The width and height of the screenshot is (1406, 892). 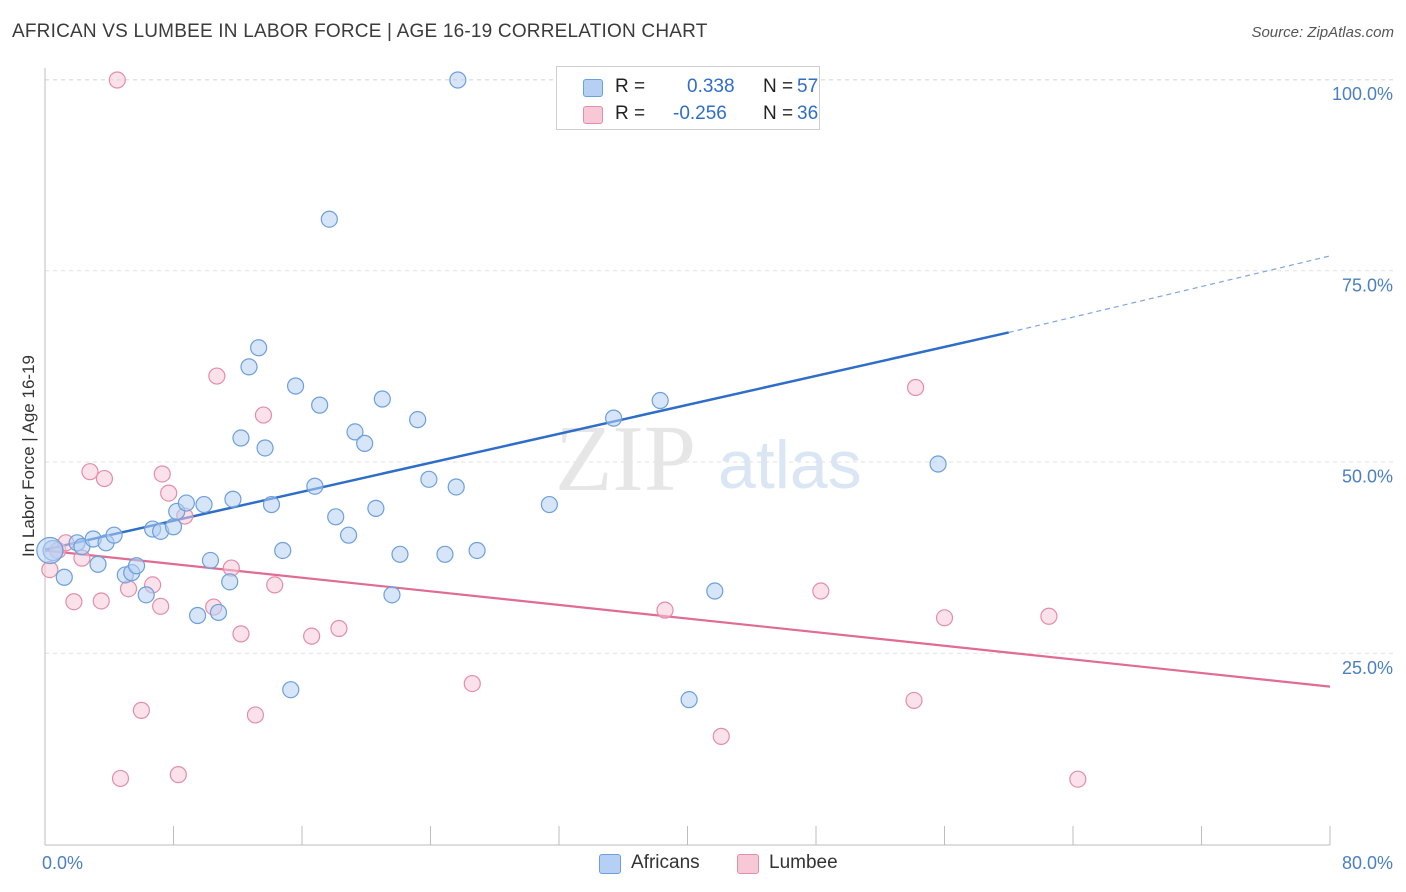 What do you see at coordinates (1367, 863) in the screenshot?
I see `x-tick-label-max: 80.0%` at bounding box center [1367, 863].